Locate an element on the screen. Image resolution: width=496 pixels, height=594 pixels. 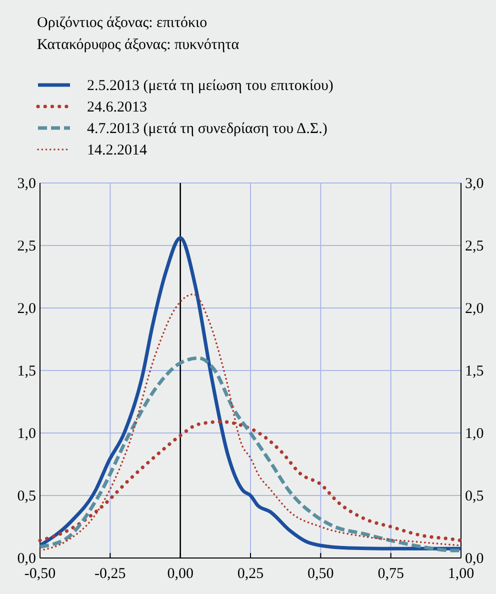
legend-label: 4.7.2013 (μετά τη συνεδρίαση του Δ.Σ.) is located at coordinates (207, 129).